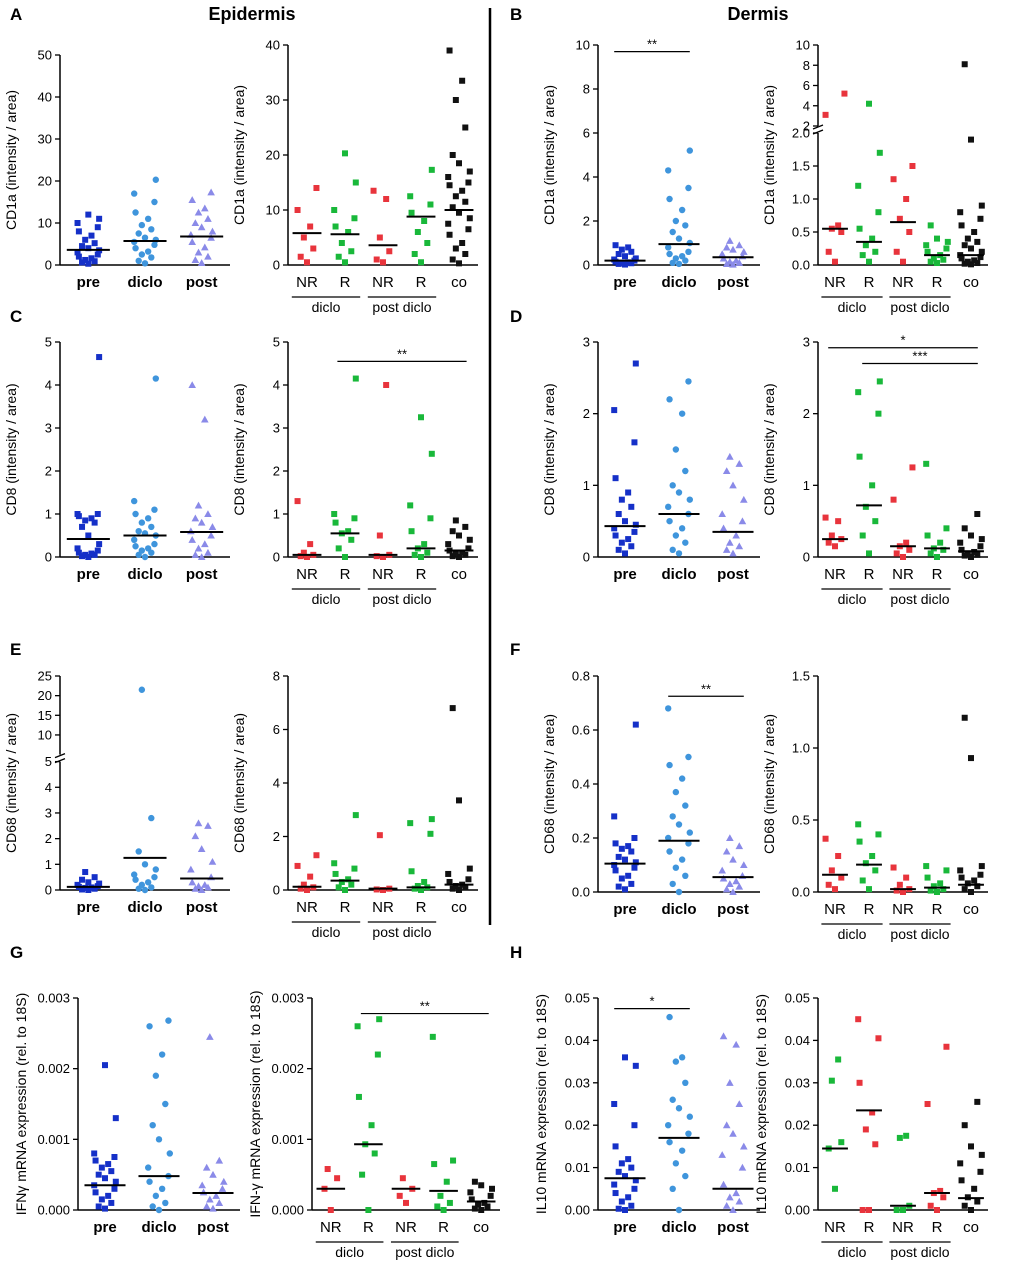  I want to click on y-tick-label: 40, so click(273, 45).